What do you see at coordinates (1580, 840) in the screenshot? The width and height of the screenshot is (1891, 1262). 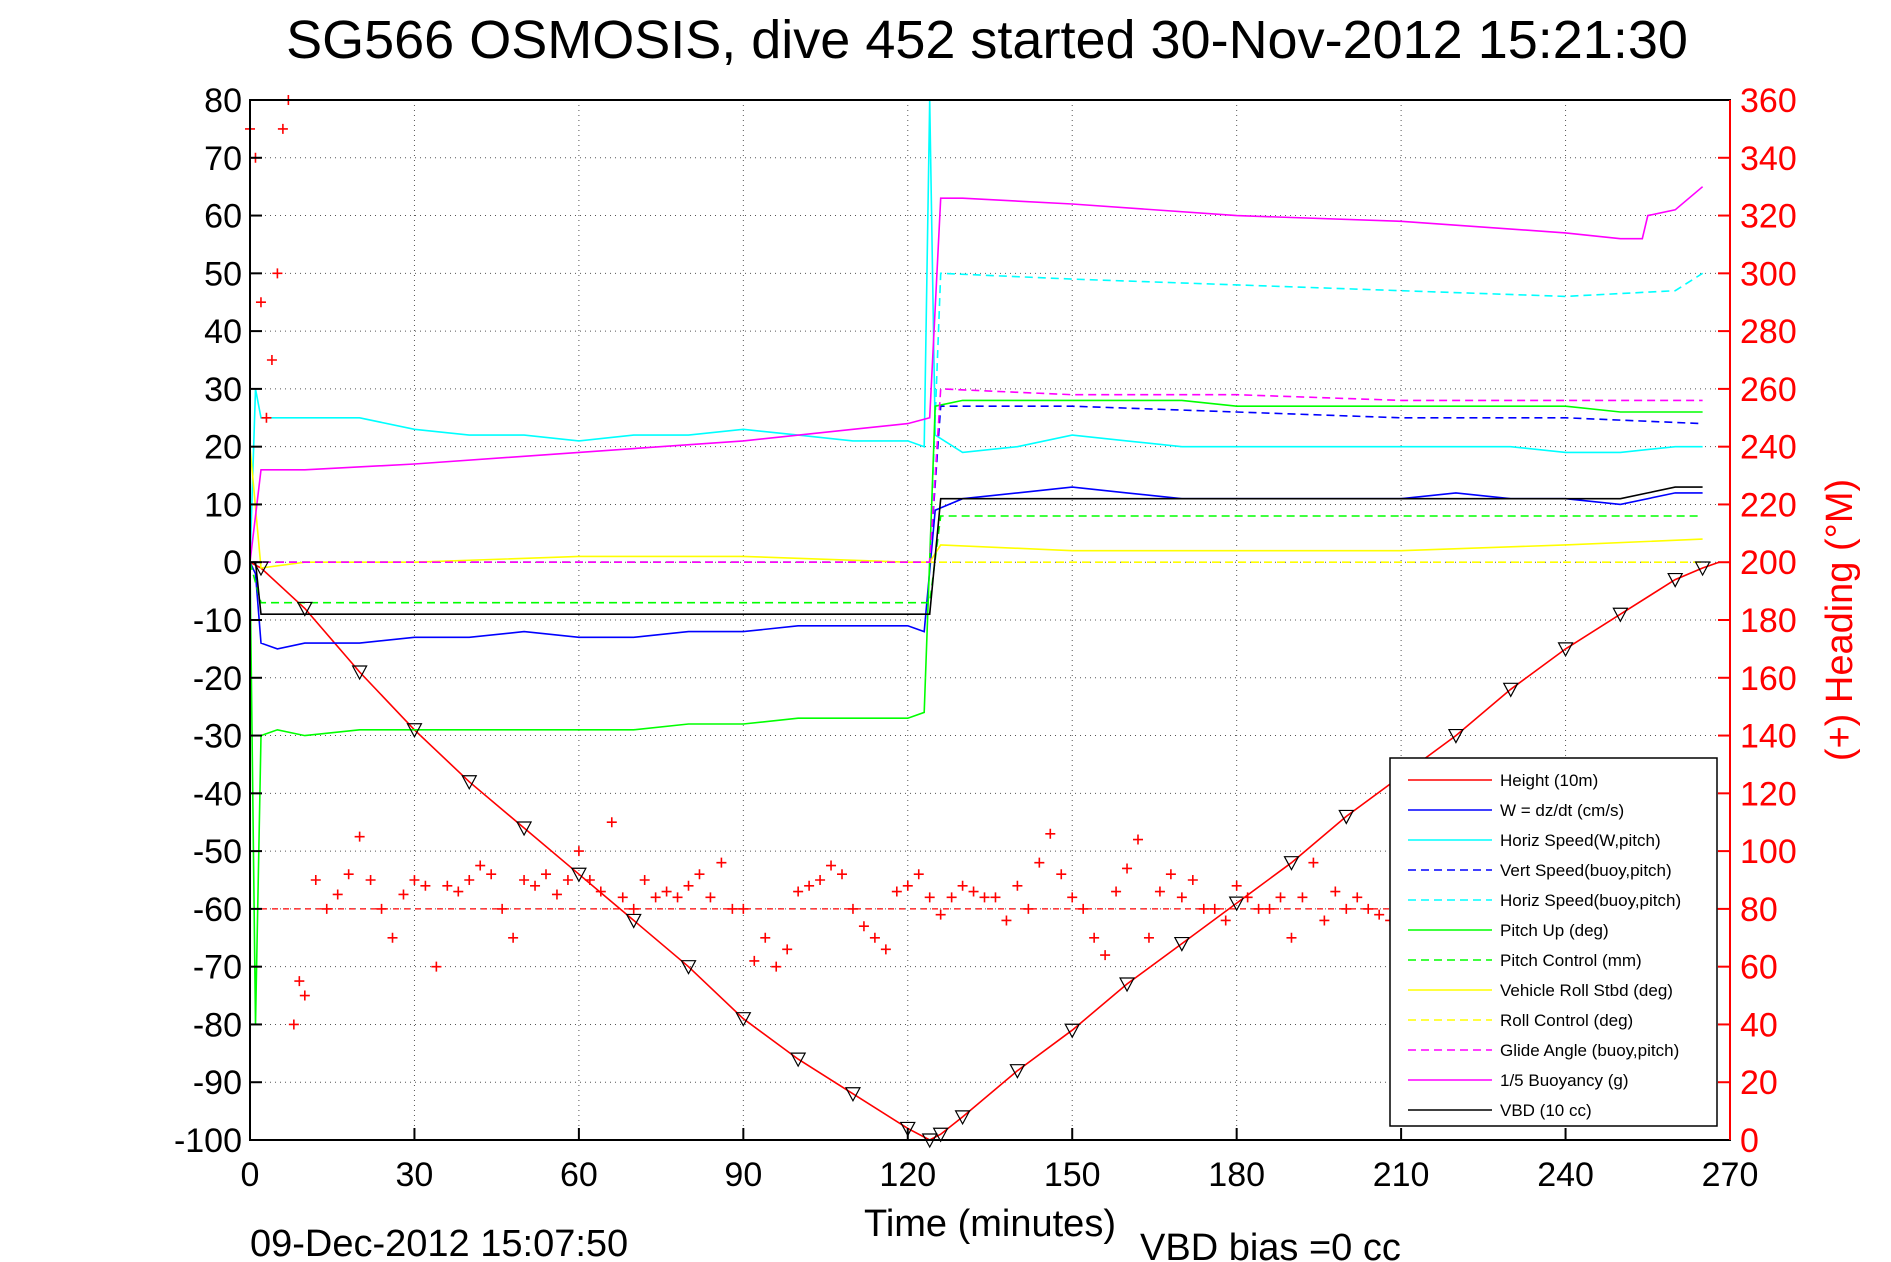 I see `legend-entry-2: Horiz Speed(W,pitch)` at bounding box center [1580, 840].